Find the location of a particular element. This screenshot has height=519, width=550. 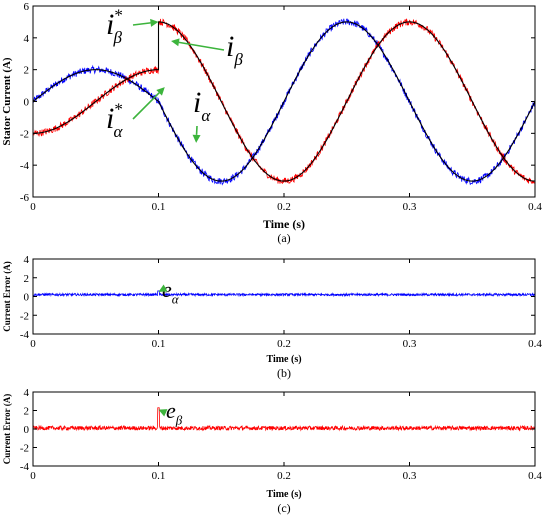

panel-caption: (c) is located at coordinates (283, 508).